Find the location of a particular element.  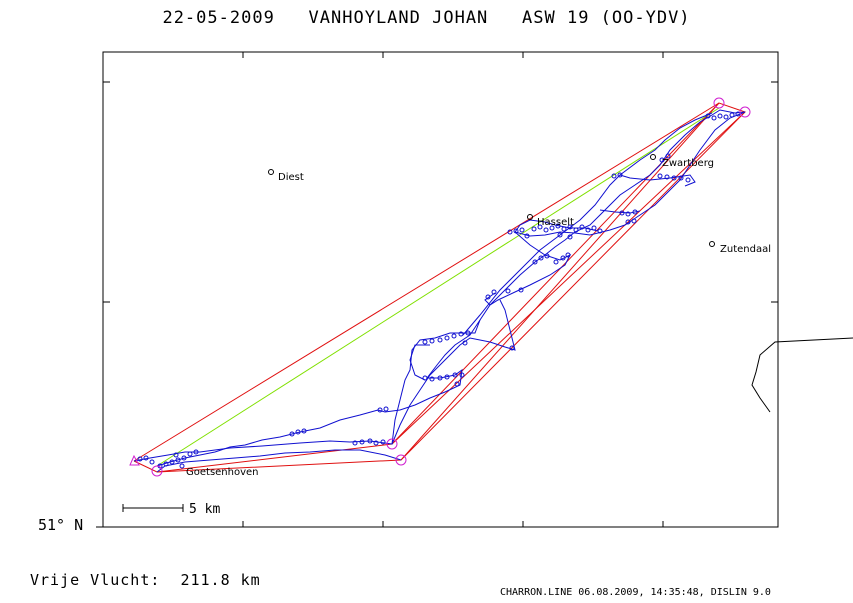

place-zutendaal: Zutendaal is located at coordinates (740, 248).